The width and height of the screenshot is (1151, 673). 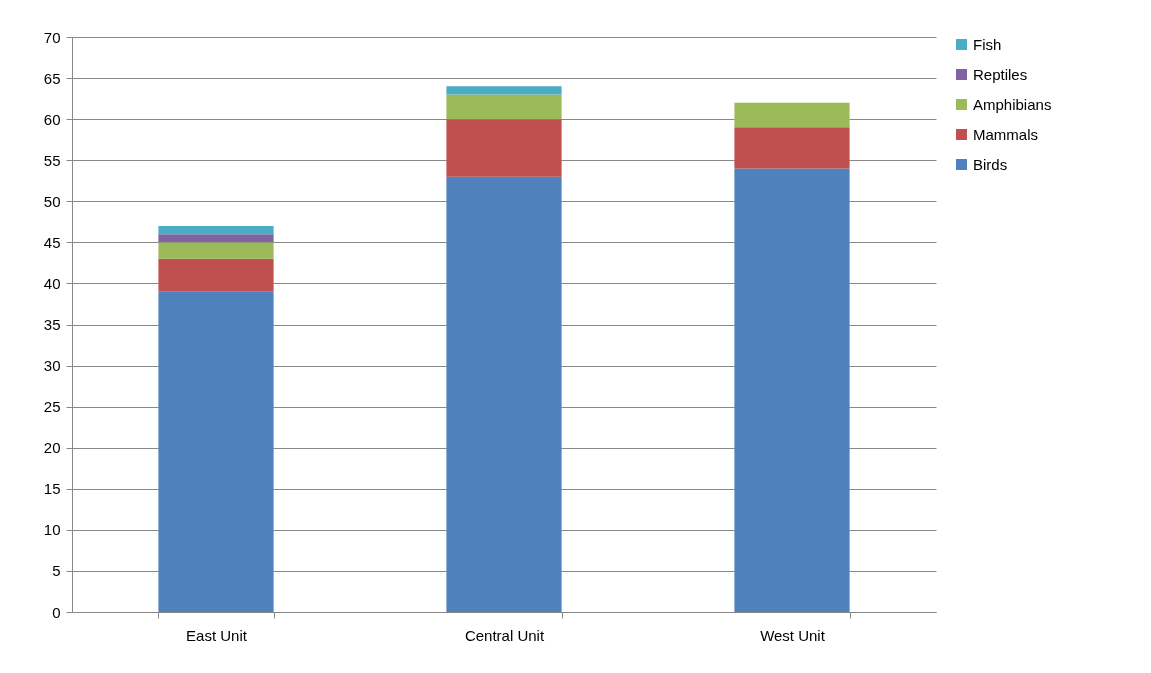 I want to click on y-tick-label: 30, so click(x=52, y=366).